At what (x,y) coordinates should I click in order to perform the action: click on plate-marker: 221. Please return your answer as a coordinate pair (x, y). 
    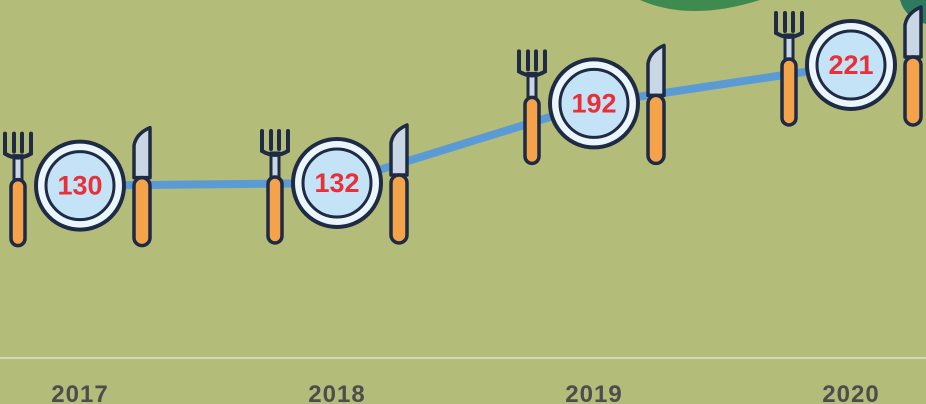
    Looking at the image, I should click on (848, 66).